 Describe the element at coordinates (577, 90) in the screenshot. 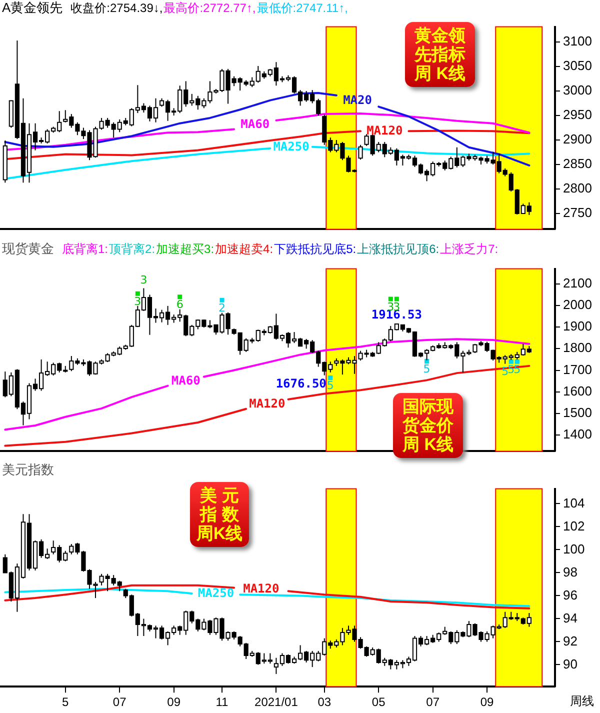

I see `y-tick-label: 3000` at that location.